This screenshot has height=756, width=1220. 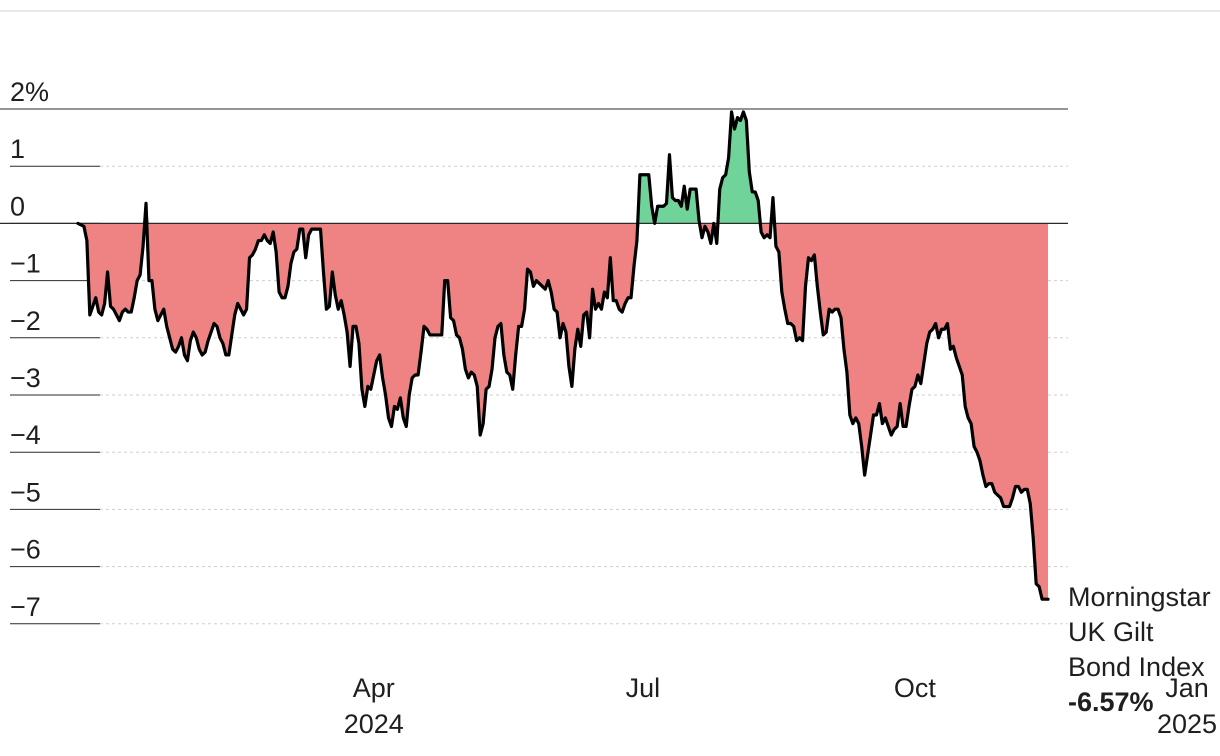 I want to click on x-axis-ticks: Apr 2024 Jul Oct Jan 2025, so click(x=780, y=706).